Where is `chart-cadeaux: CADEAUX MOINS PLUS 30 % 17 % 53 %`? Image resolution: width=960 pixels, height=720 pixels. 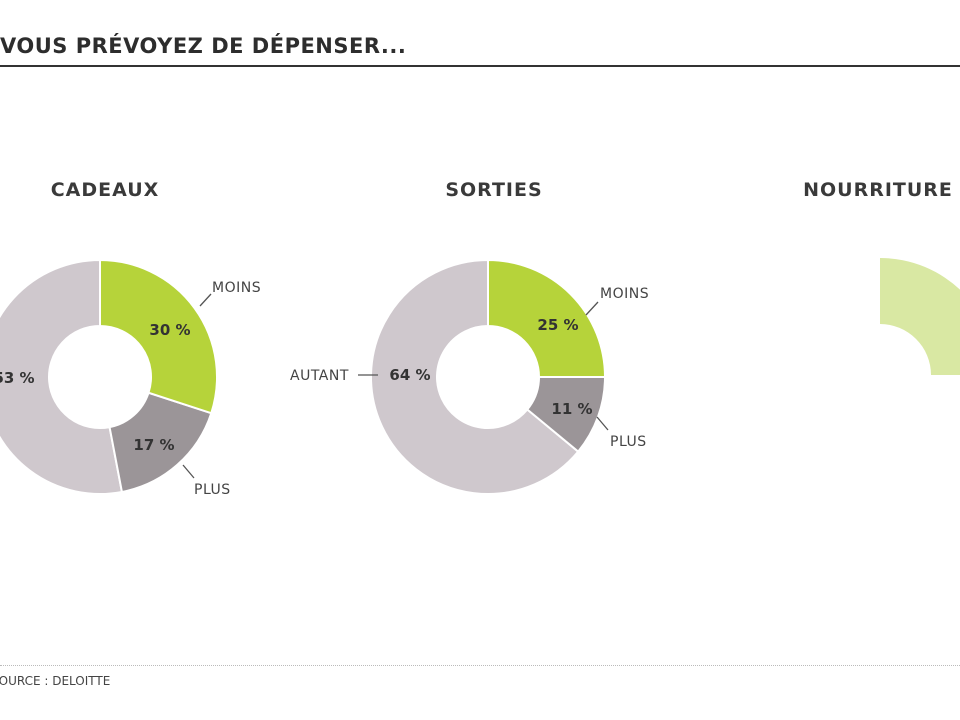
chart-cadeaux: CADEAUX MOINS PLUS 30 % 17 % 53 % is located at coordinates (130, 338).